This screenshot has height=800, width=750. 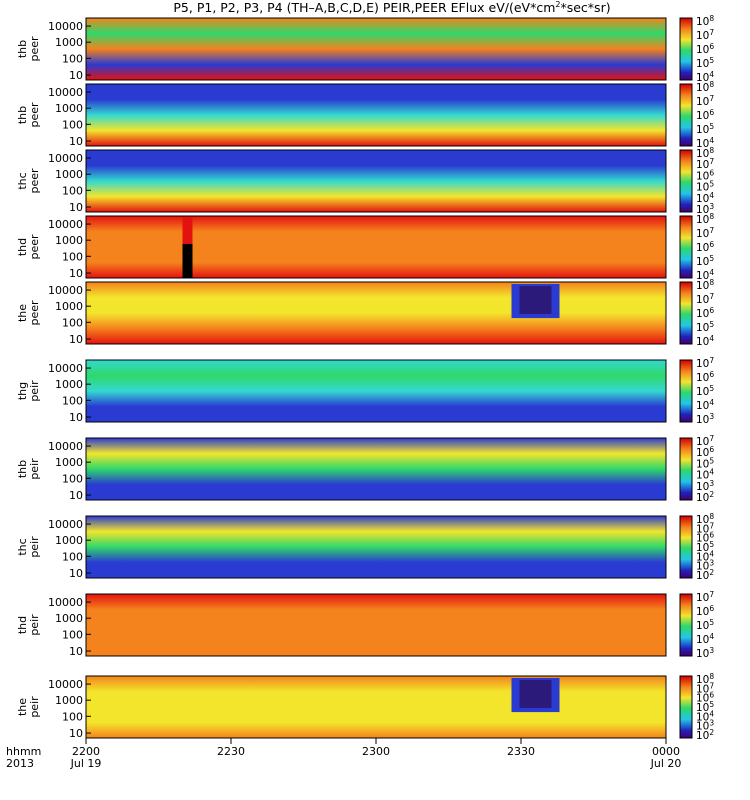 What do you see at coordinates (86, 763) in the screenshot?
I see `x-tick-sublabel: Jul 19` at bounding box center [86, 763].